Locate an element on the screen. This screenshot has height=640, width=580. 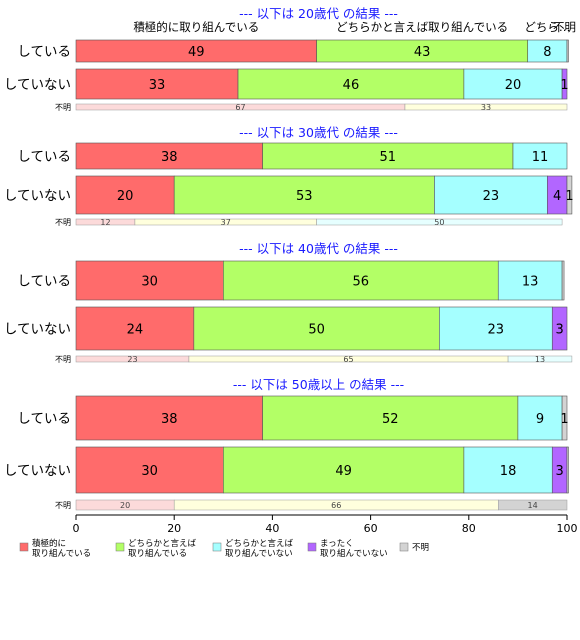
data-label: 53 is located at coordinates (304, 196).